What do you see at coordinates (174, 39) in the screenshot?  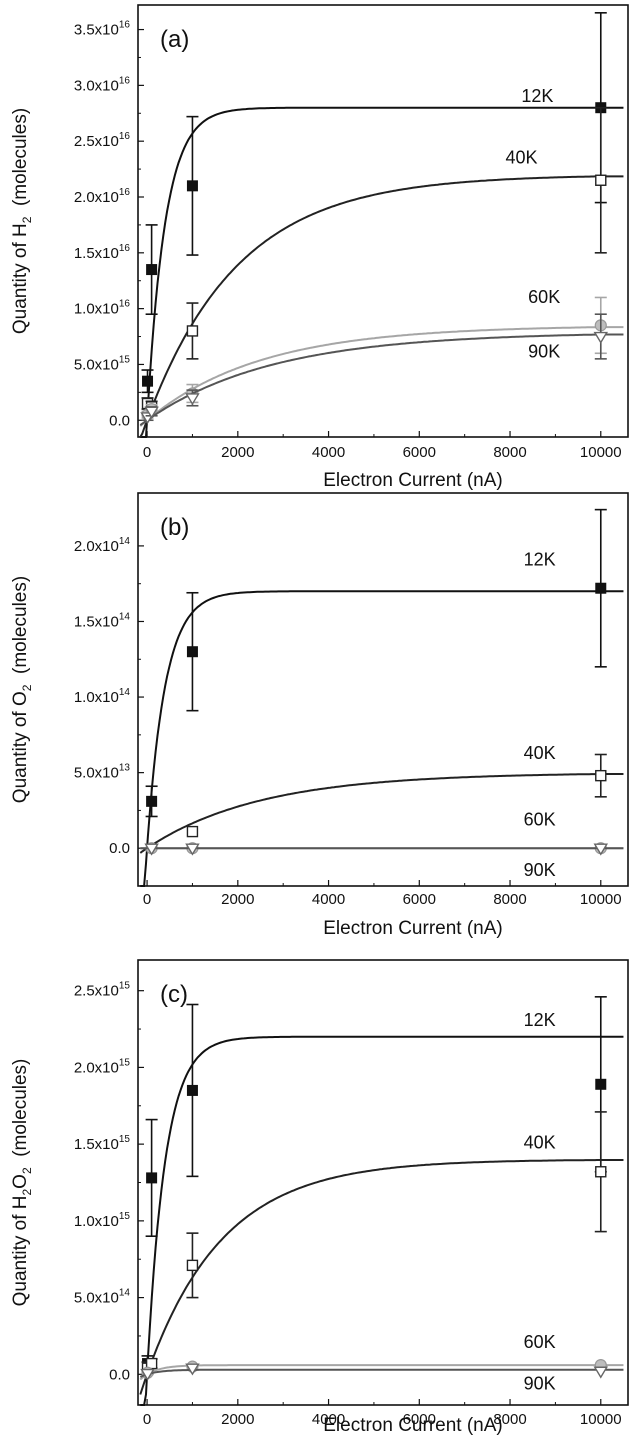 I see `panel-label: (a)` at bounding box center [174, 39].